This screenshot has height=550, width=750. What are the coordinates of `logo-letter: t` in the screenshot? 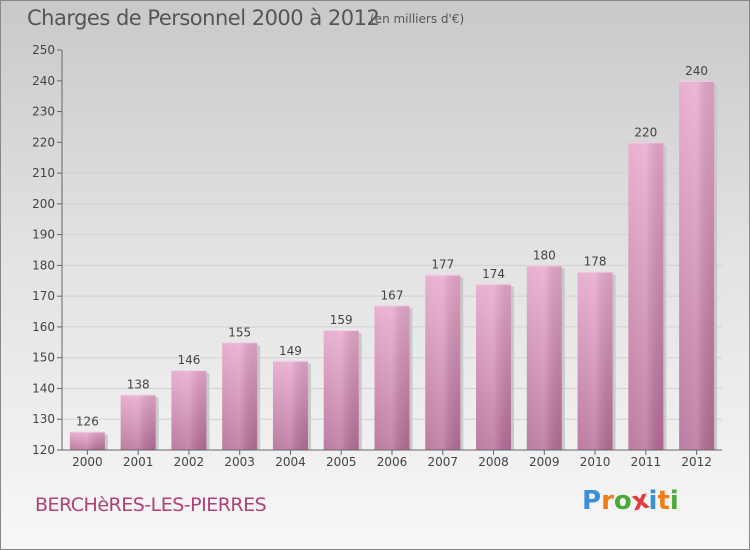 It's located at (663, 501).